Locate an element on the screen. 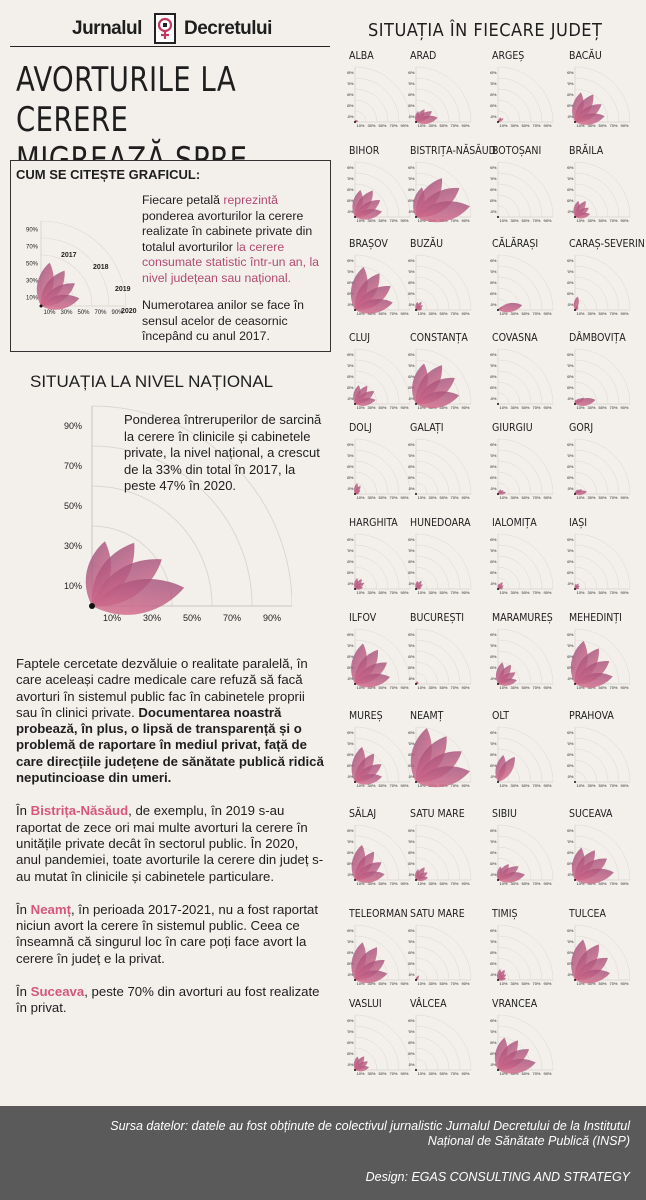  masthead-left-word: Jurnalul is located at coordinates (107, 28).